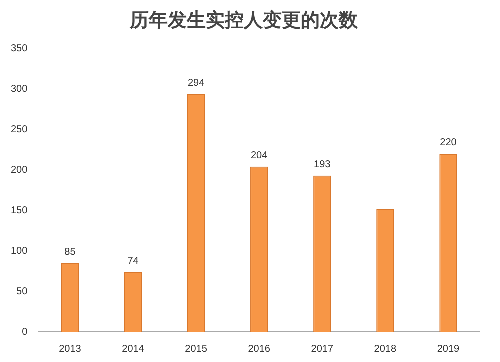 This screenshot has height=362, width=500. What do you see at coordinates (19, 49) in the screenshot?
I see `y-tick-label: 350` at bounding box center [19, 49].